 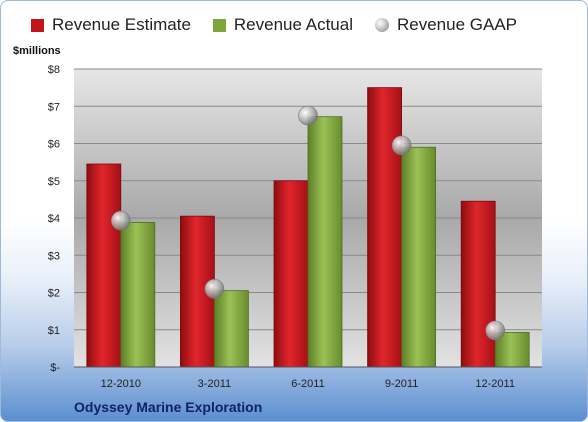 I want to click on x-tick-label: 6-2011, so click(x=307, y=384).